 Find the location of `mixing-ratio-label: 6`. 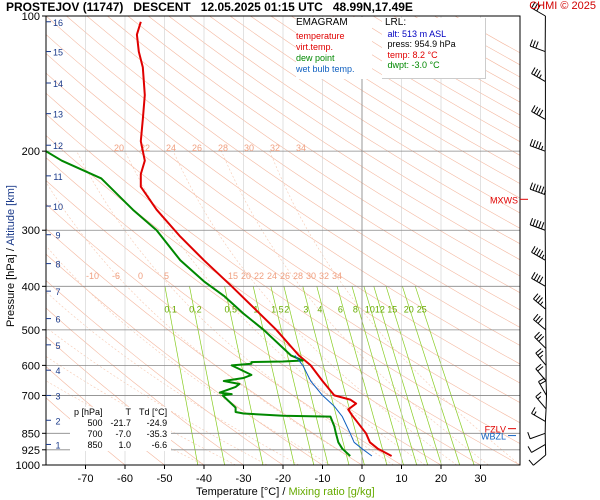

mixing-ratio-label: 6 is located at coordinates (340, 309).